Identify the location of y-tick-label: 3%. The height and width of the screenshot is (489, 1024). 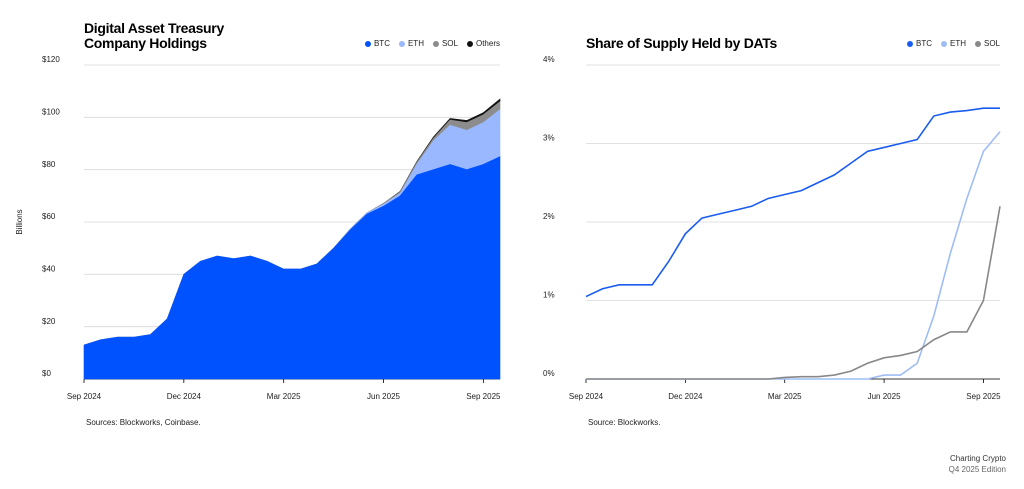
(549, 138).